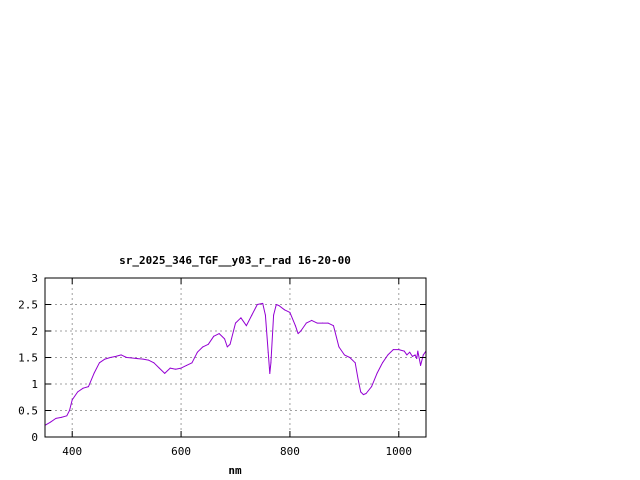 The width and height of the screenshot is (640, 480). Describe the element at coordinates (34, 437) in the screenshot. I see `y-tick-label: 0` at that location.